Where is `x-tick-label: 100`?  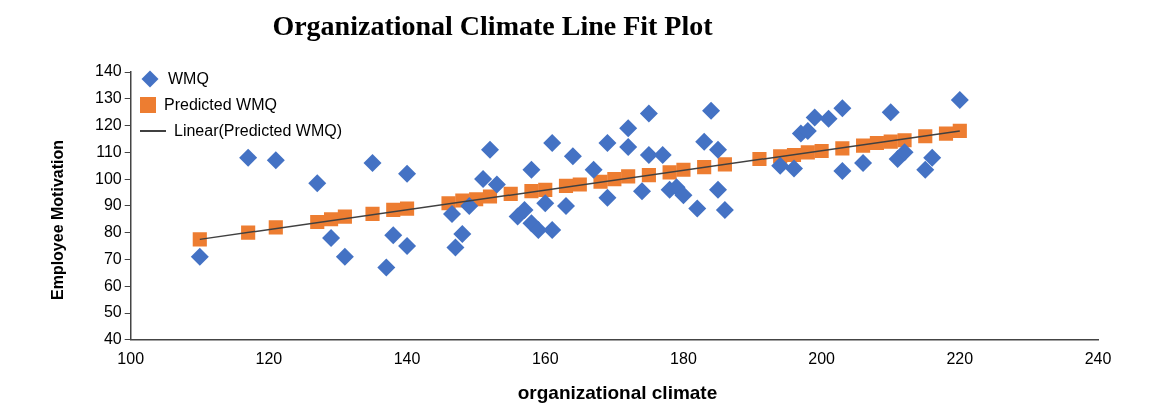 x-tick-label: 100 is located at coordinates (131, 358).